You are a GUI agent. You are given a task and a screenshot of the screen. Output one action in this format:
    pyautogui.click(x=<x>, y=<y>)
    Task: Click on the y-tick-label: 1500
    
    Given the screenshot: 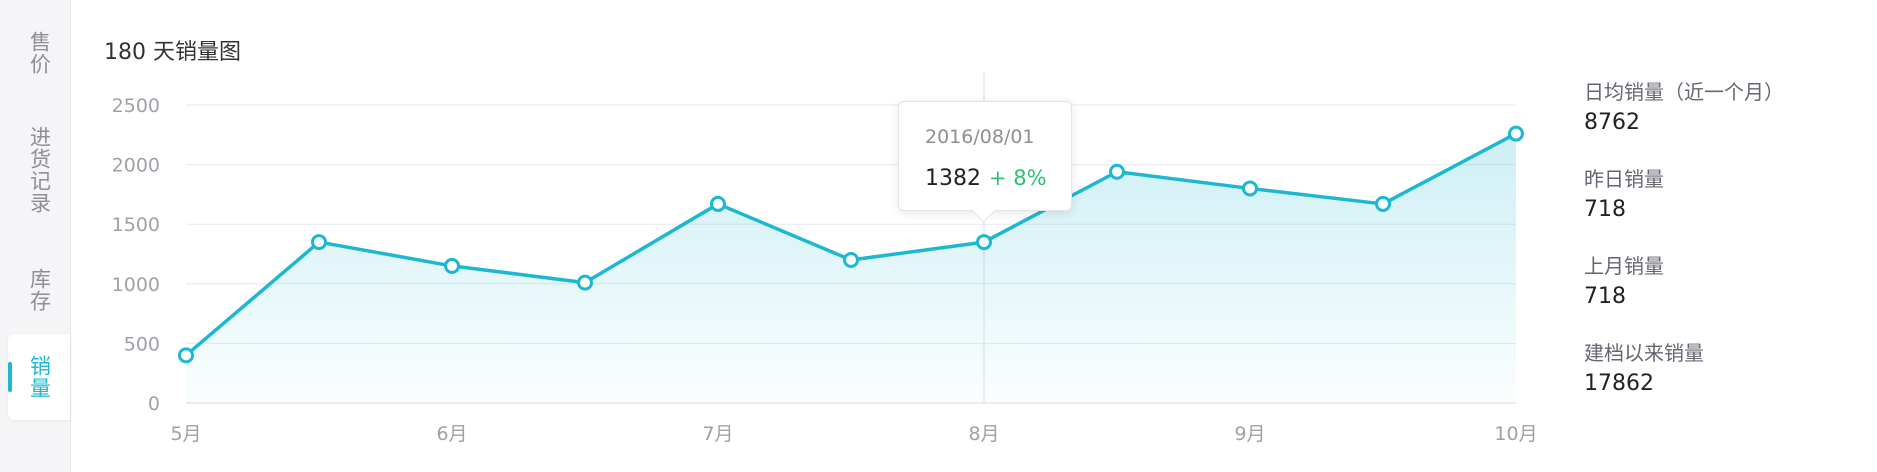 What is the action you would take?
    pyautogui.click(x=136, y=225)
    